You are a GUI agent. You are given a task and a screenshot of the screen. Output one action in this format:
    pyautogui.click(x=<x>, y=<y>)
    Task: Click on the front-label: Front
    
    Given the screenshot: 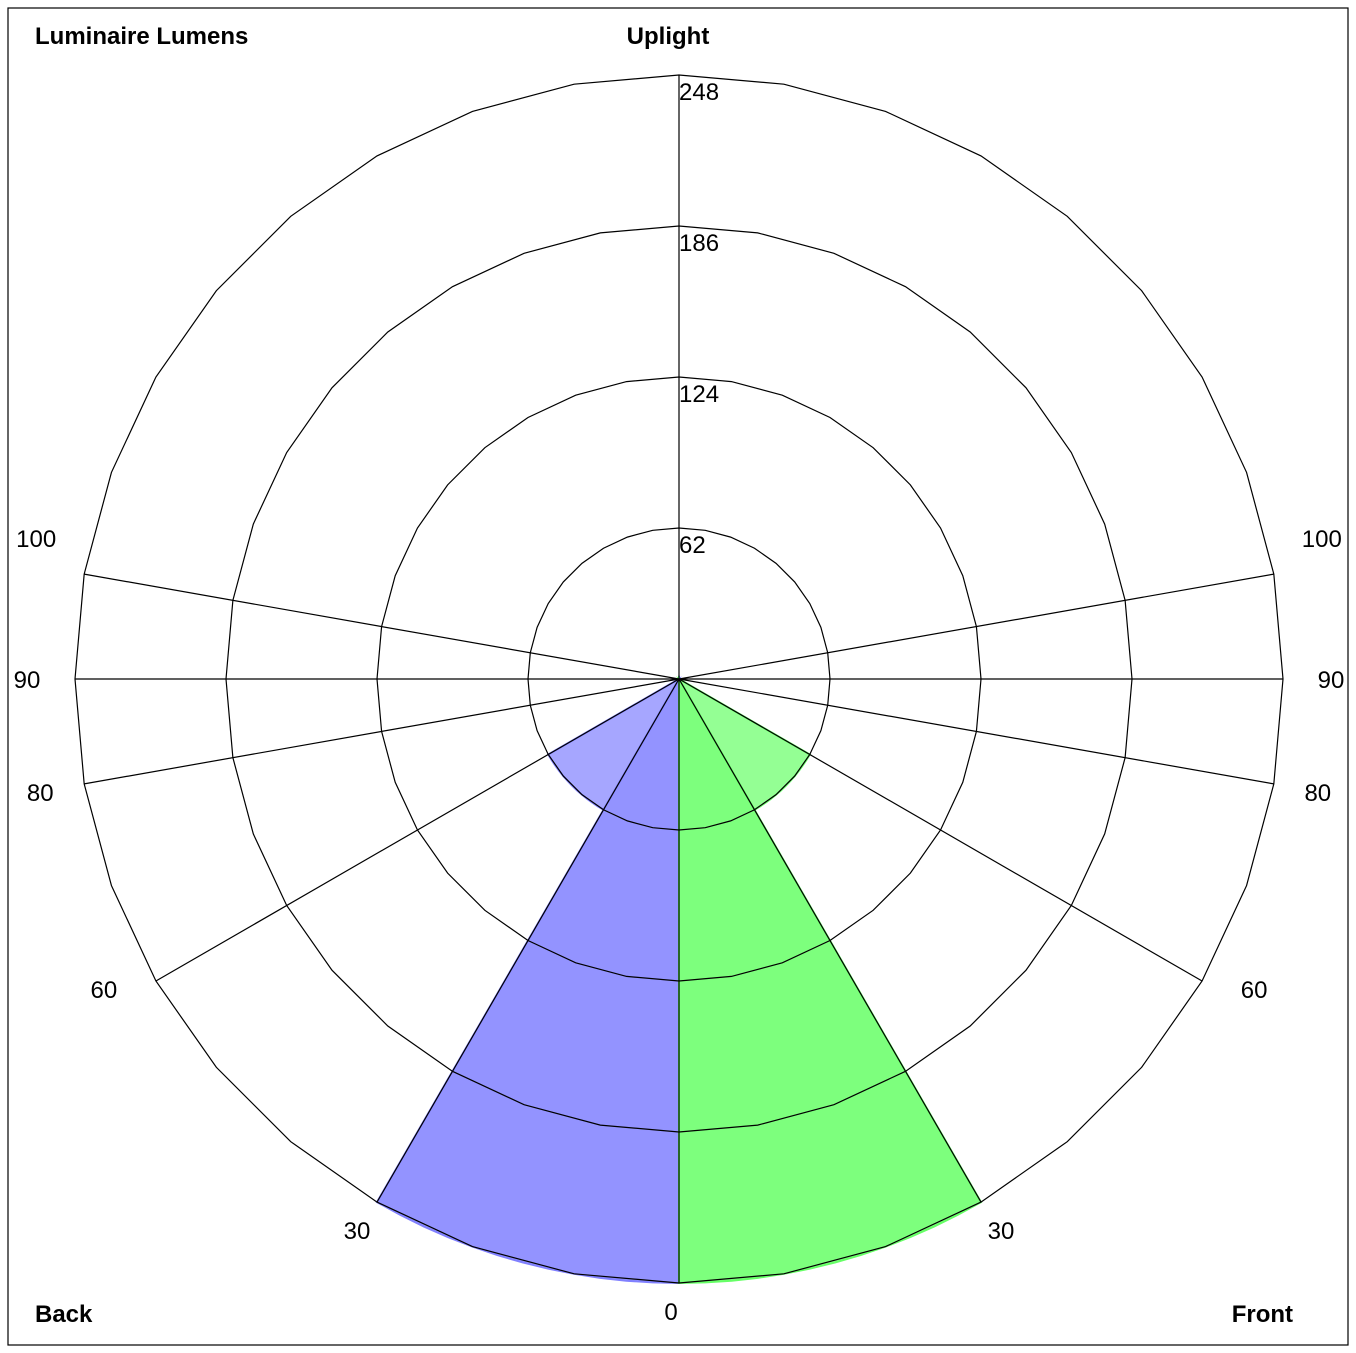 What is the action you would take?
    pyautogui.click(x=1262, y=1314)
    